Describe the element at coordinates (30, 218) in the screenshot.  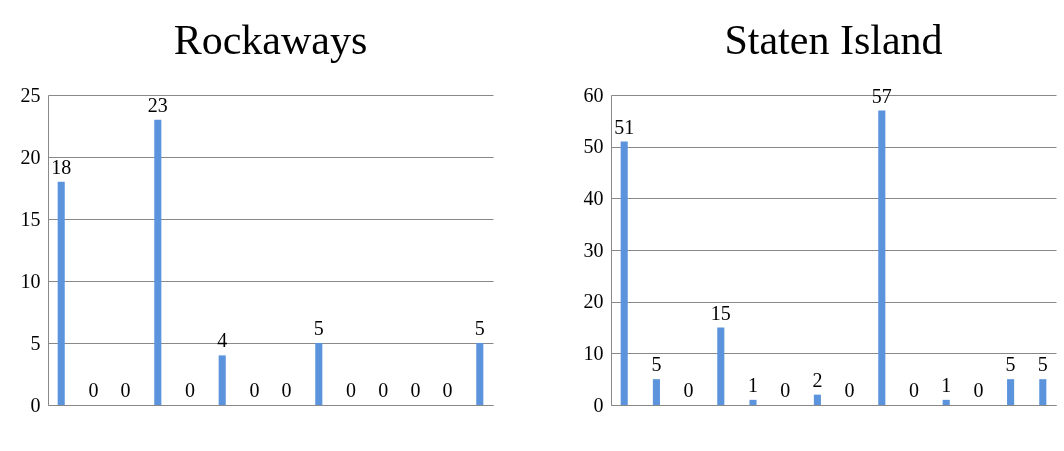
I see `y-tick-label: 15` at that location.